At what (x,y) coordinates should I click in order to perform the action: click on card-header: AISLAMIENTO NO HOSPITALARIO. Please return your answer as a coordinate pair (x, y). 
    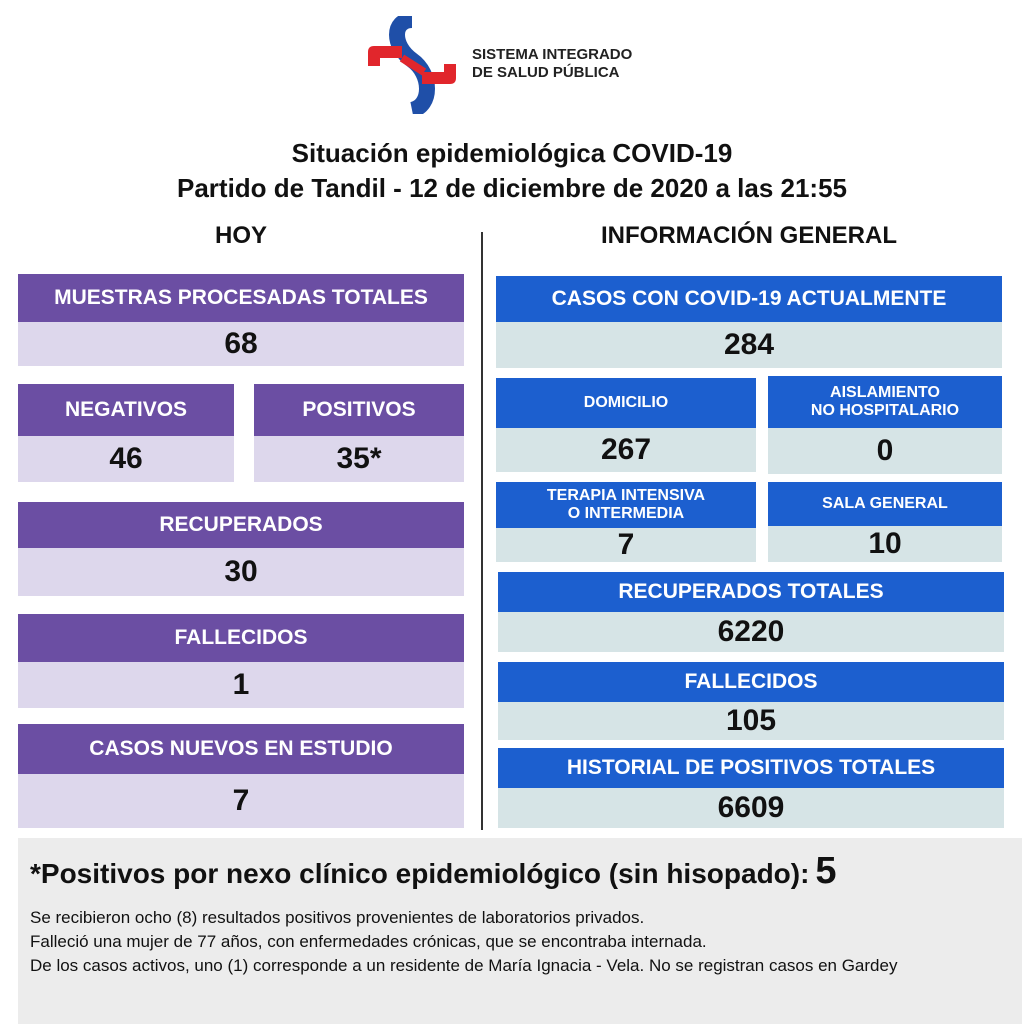
    Looking at the image, I should click on (885, 402).